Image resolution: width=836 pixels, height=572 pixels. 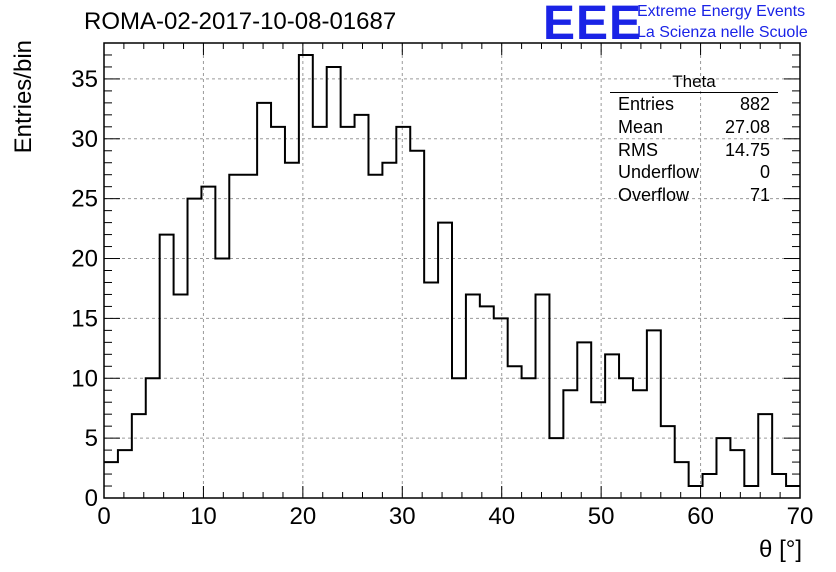 What do you see at coordinates (84, 139) in the screenshot?
I see `y-tick-label: 30` at bounding box center [84, 139].